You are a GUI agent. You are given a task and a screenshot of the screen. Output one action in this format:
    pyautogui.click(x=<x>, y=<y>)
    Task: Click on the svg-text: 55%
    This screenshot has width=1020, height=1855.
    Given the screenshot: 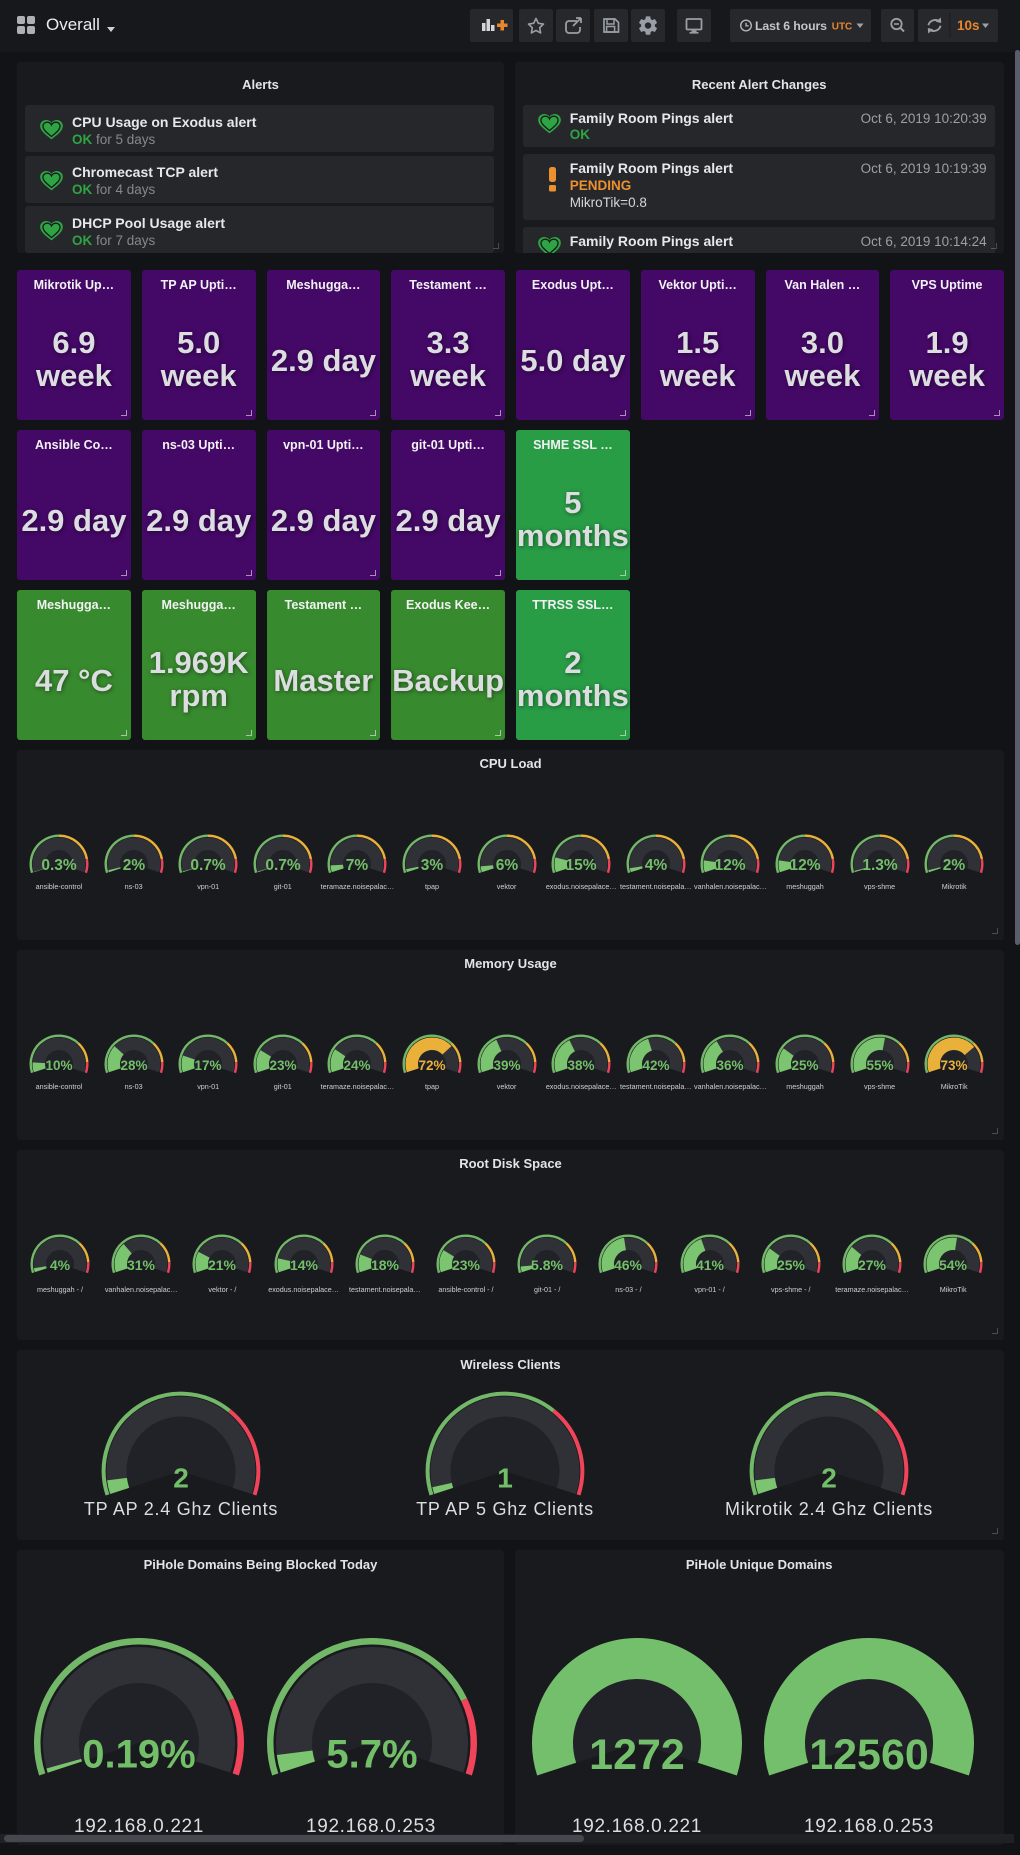 What is the action you would take?
    pyautogui.click(x=879, y=1065)
    